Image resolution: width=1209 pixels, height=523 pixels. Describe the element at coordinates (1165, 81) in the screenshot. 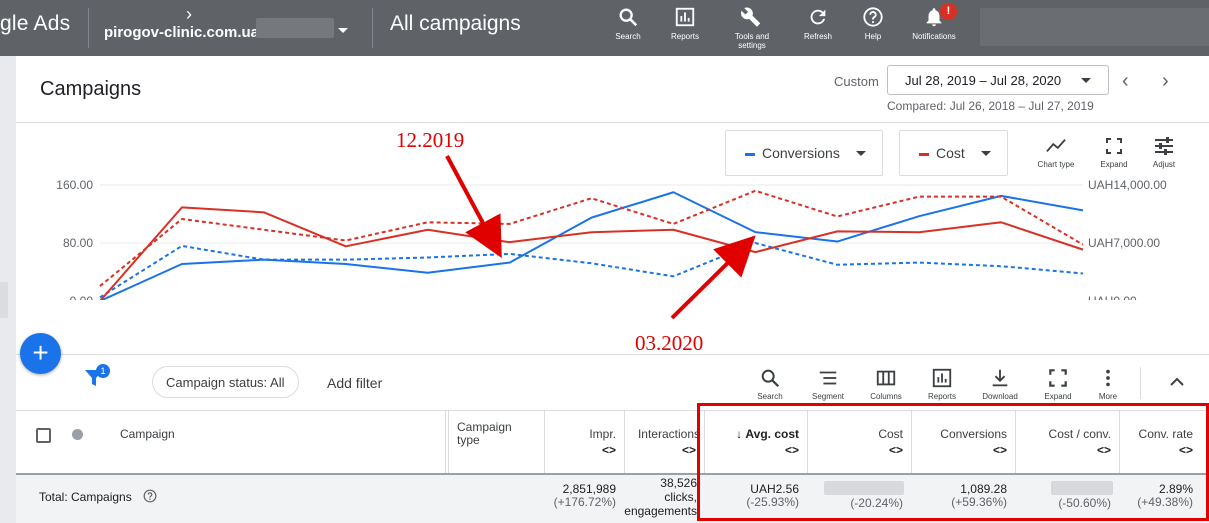

I see `chevron-right-icon: ›` at that location.